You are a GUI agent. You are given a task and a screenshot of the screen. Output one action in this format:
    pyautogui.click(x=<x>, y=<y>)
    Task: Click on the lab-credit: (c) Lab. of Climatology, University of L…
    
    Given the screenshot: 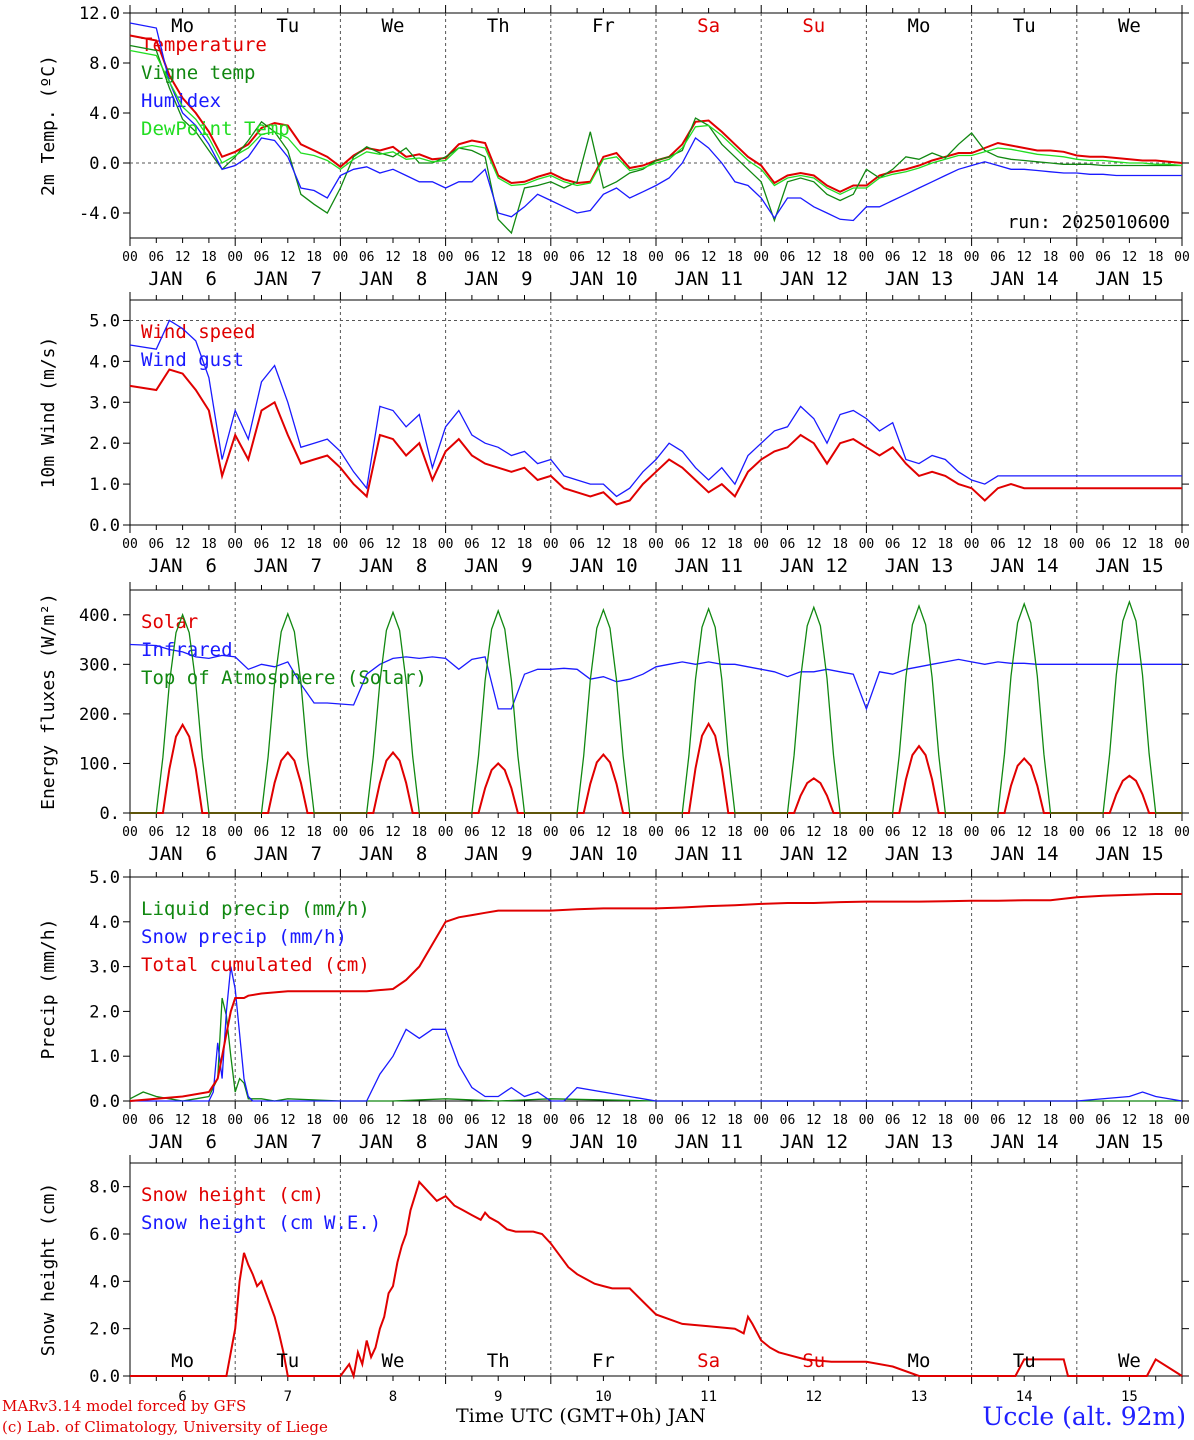 What is the action you would take?
    pyautogui.click(x=165, y=1427)
    